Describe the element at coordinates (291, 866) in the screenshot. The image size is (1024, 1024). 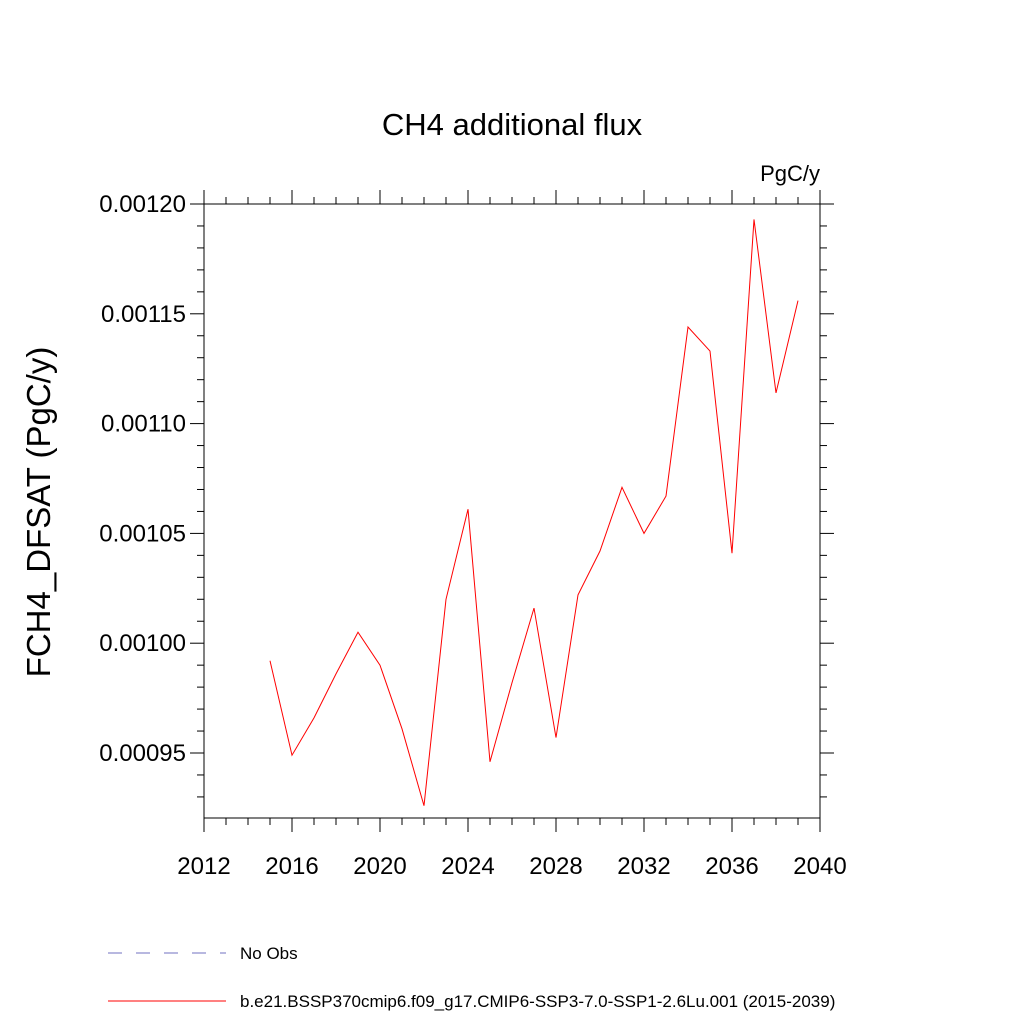
I see `x-tick-label: 2016` at that location.